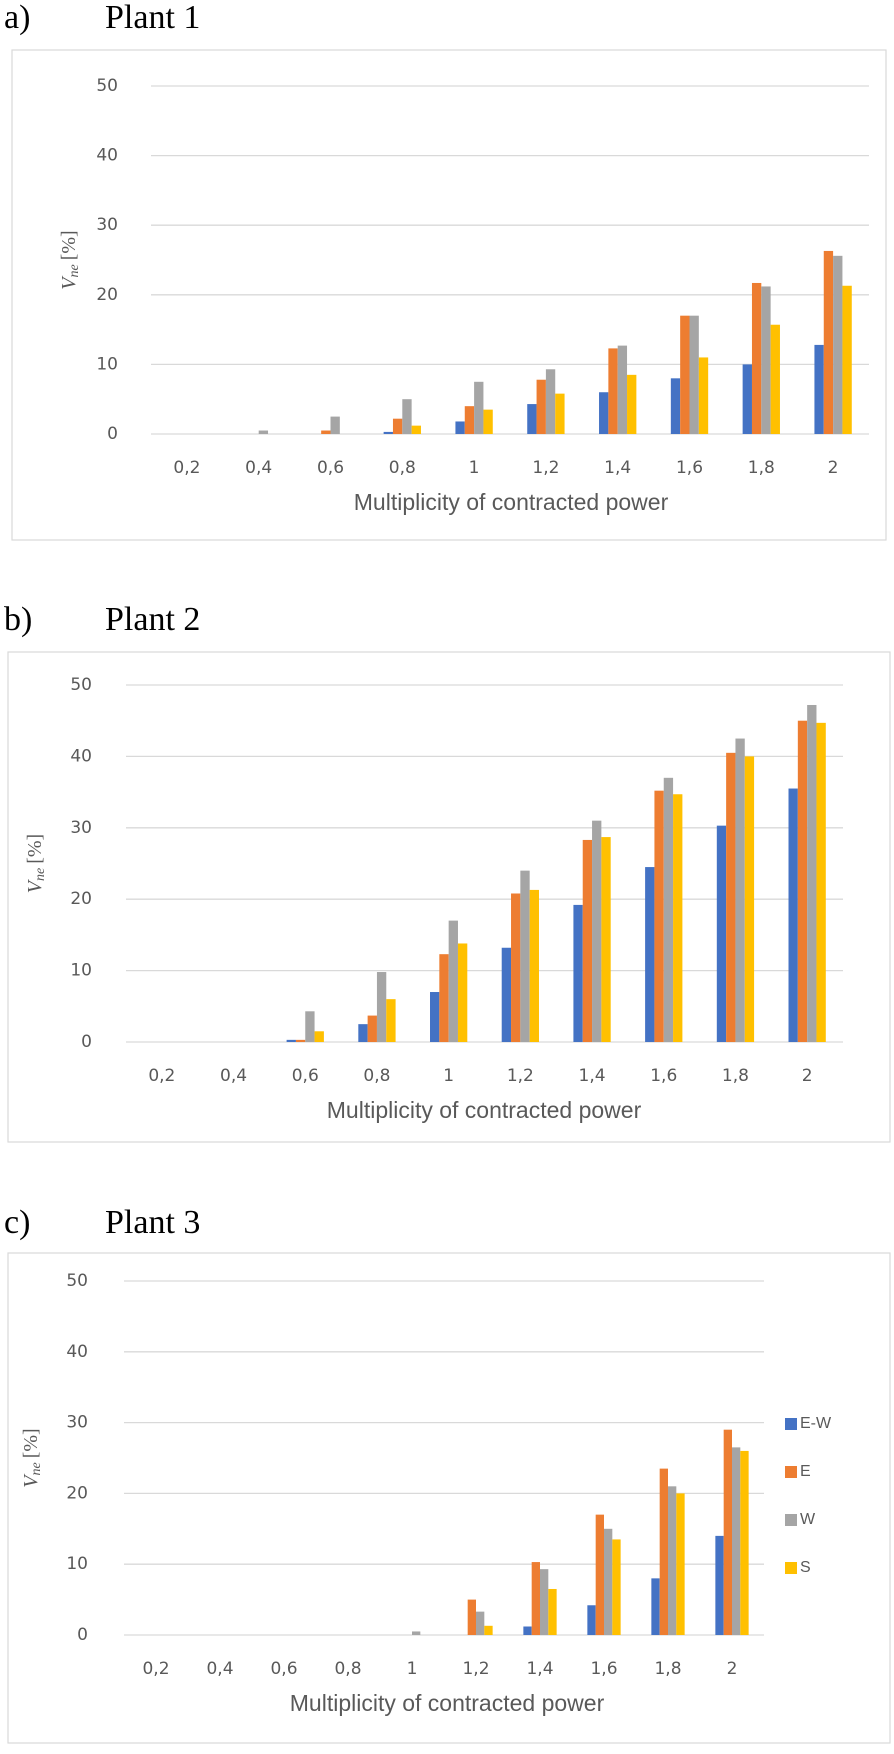 Image resolution: width=894 pixels, height=1754 pixels. I want to click on legend-label: E-W, so click(816, 1423).